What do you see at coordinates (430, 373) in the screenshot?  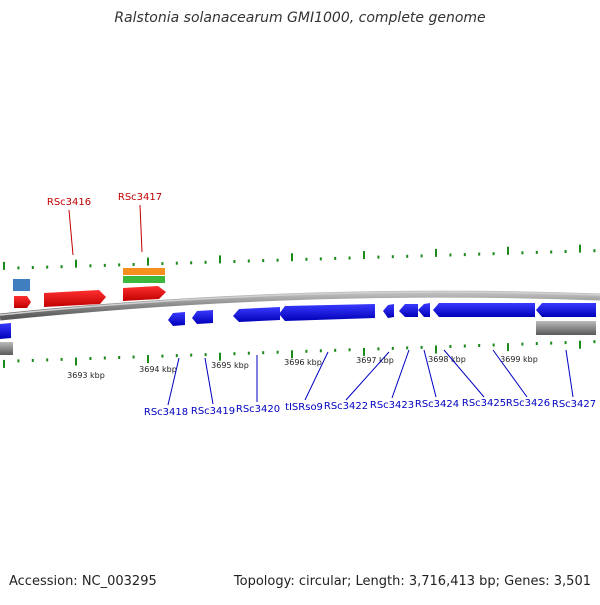 I see `leader-line-rsc3424` at bounding box center [430, 373].